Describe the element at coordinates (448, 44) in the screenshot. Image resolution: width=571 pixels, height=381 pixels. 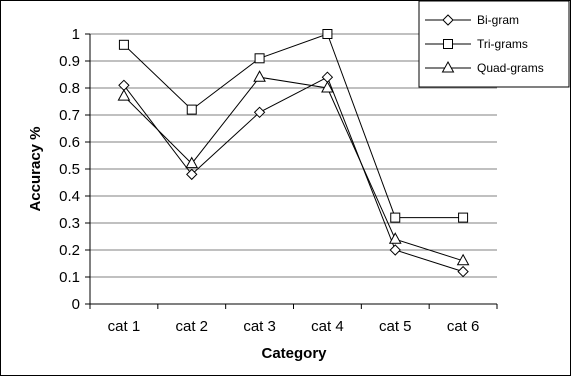
I see `legend-marker-tri-grams` at that location.